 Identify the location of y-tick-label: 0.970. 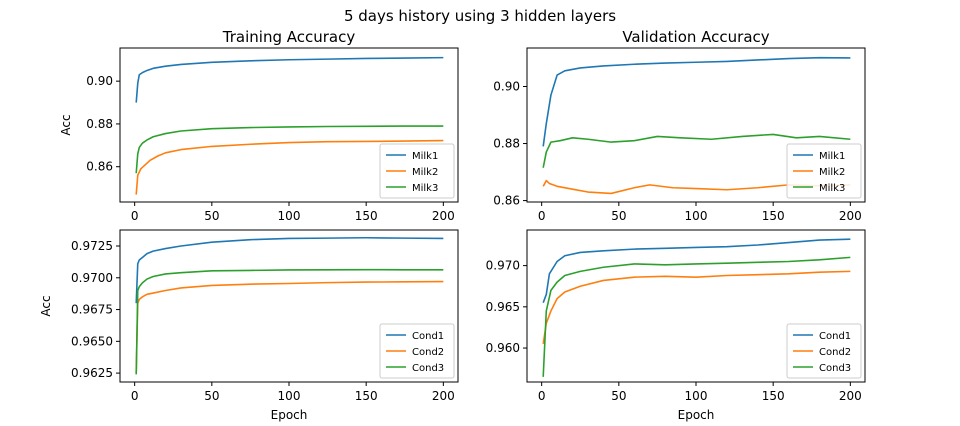
(503, 266).